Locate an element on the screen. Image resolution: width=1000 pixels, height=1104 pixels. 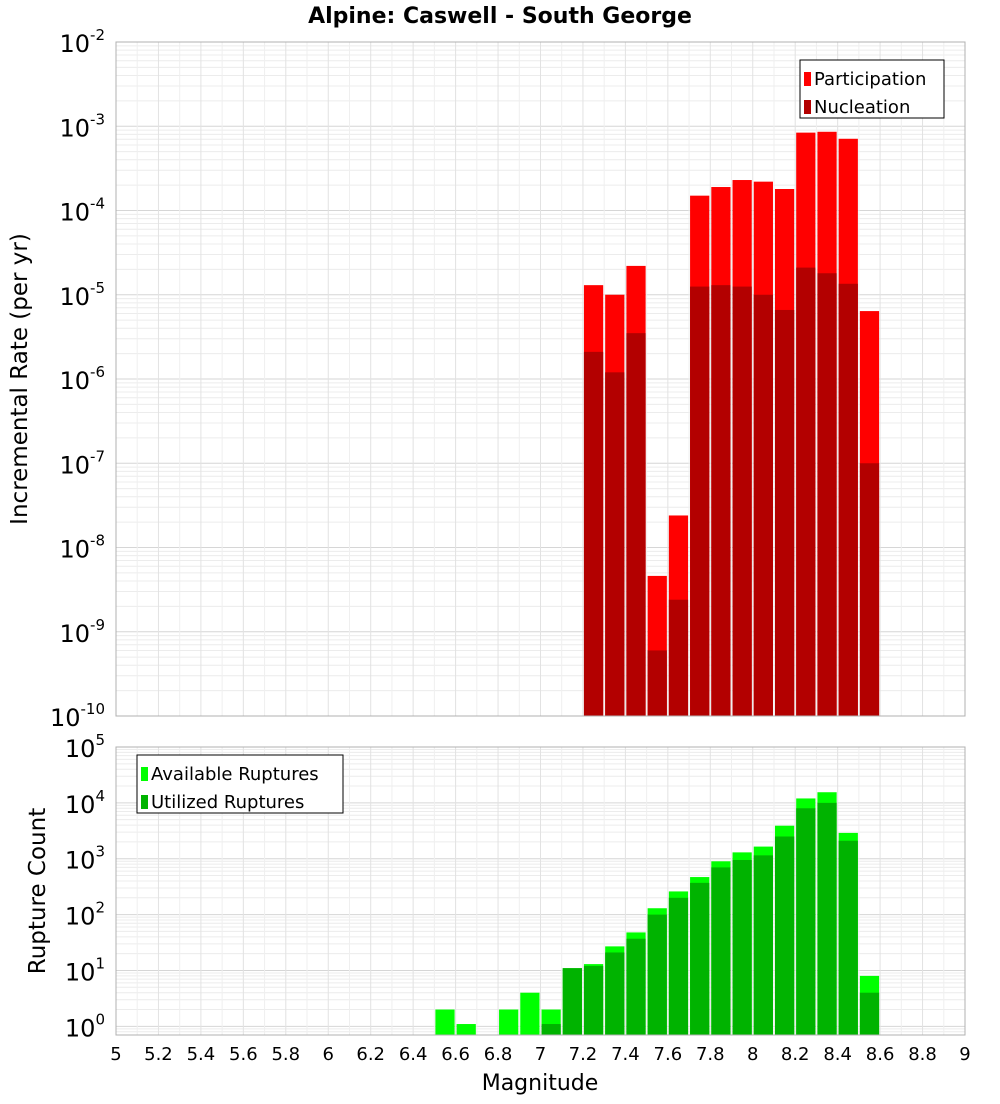
y-tick-label: 10⁴ is located at coordinates (85, 803).